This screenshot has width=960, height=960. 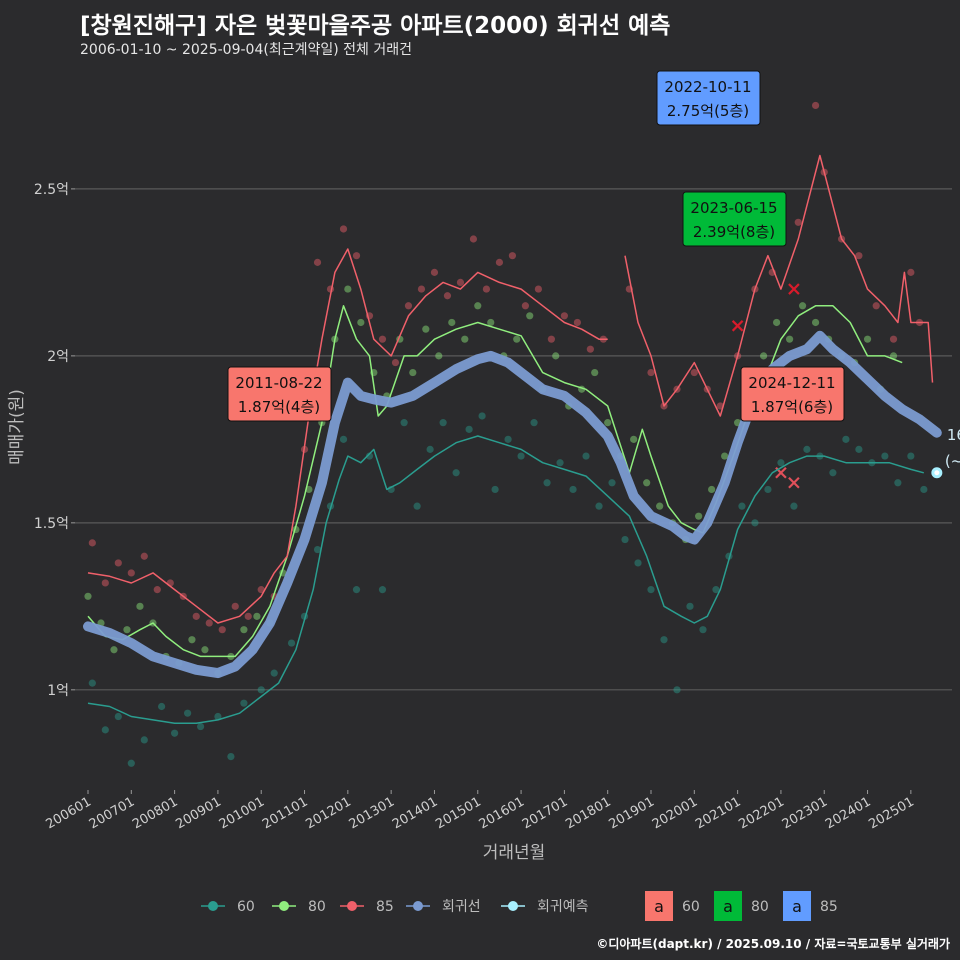 What do you see at coordinates (545, 813) in the screenshot?
I see `x-tick-label: 201701` at bounding box center [545, 813].